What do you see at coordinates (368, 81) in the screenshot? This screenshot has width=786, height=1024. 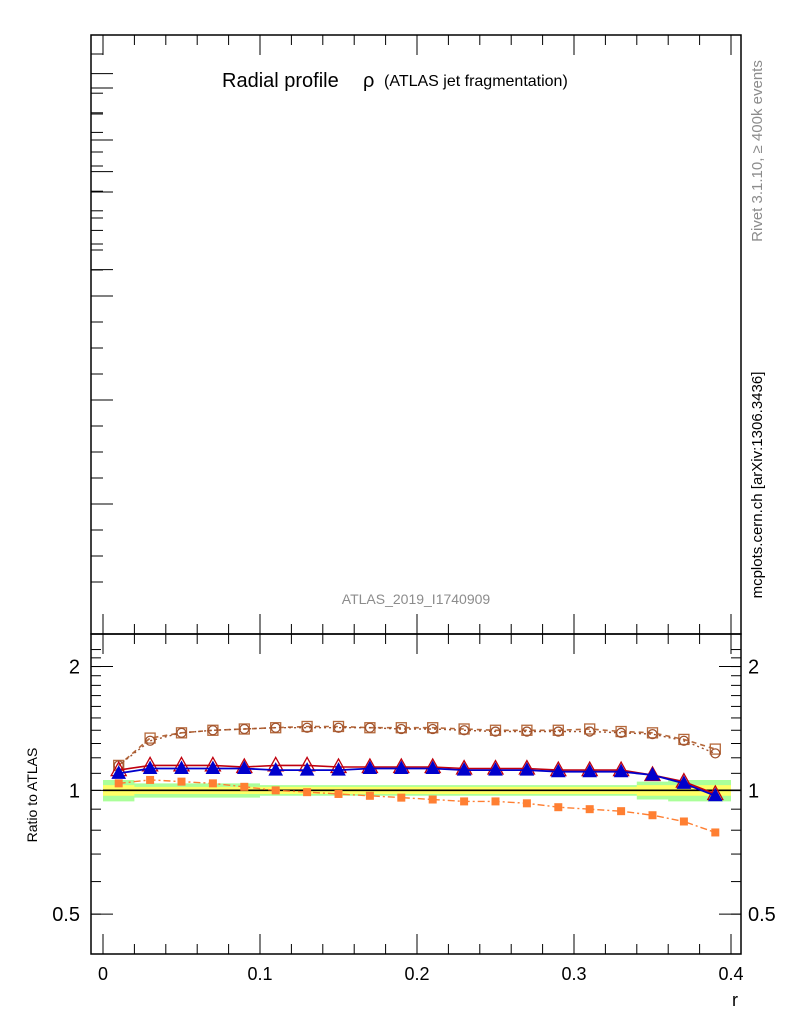 I see `title-symbol: ρ` at bounding box center [368, 81].